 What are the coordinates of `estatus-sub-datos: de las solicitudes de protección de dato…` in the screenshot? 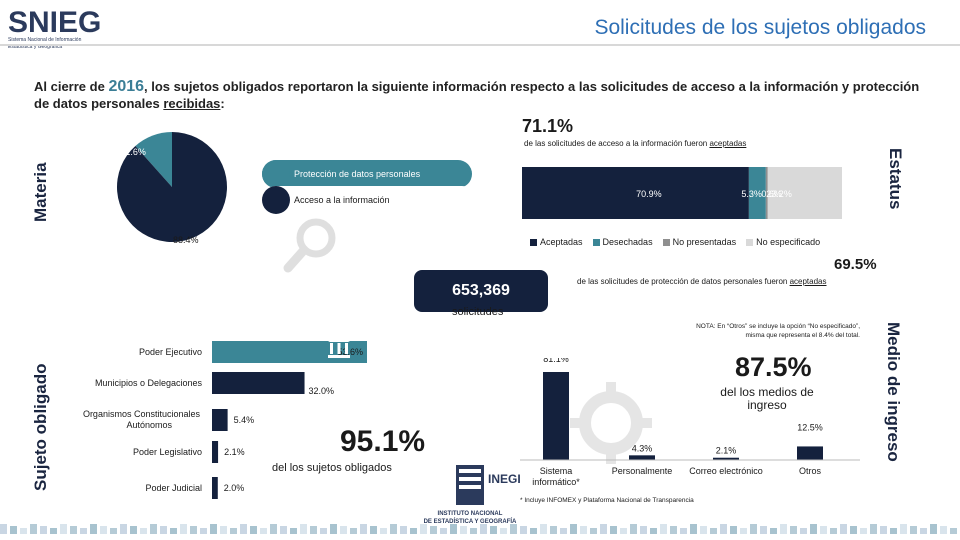 It's located at (702, 281).